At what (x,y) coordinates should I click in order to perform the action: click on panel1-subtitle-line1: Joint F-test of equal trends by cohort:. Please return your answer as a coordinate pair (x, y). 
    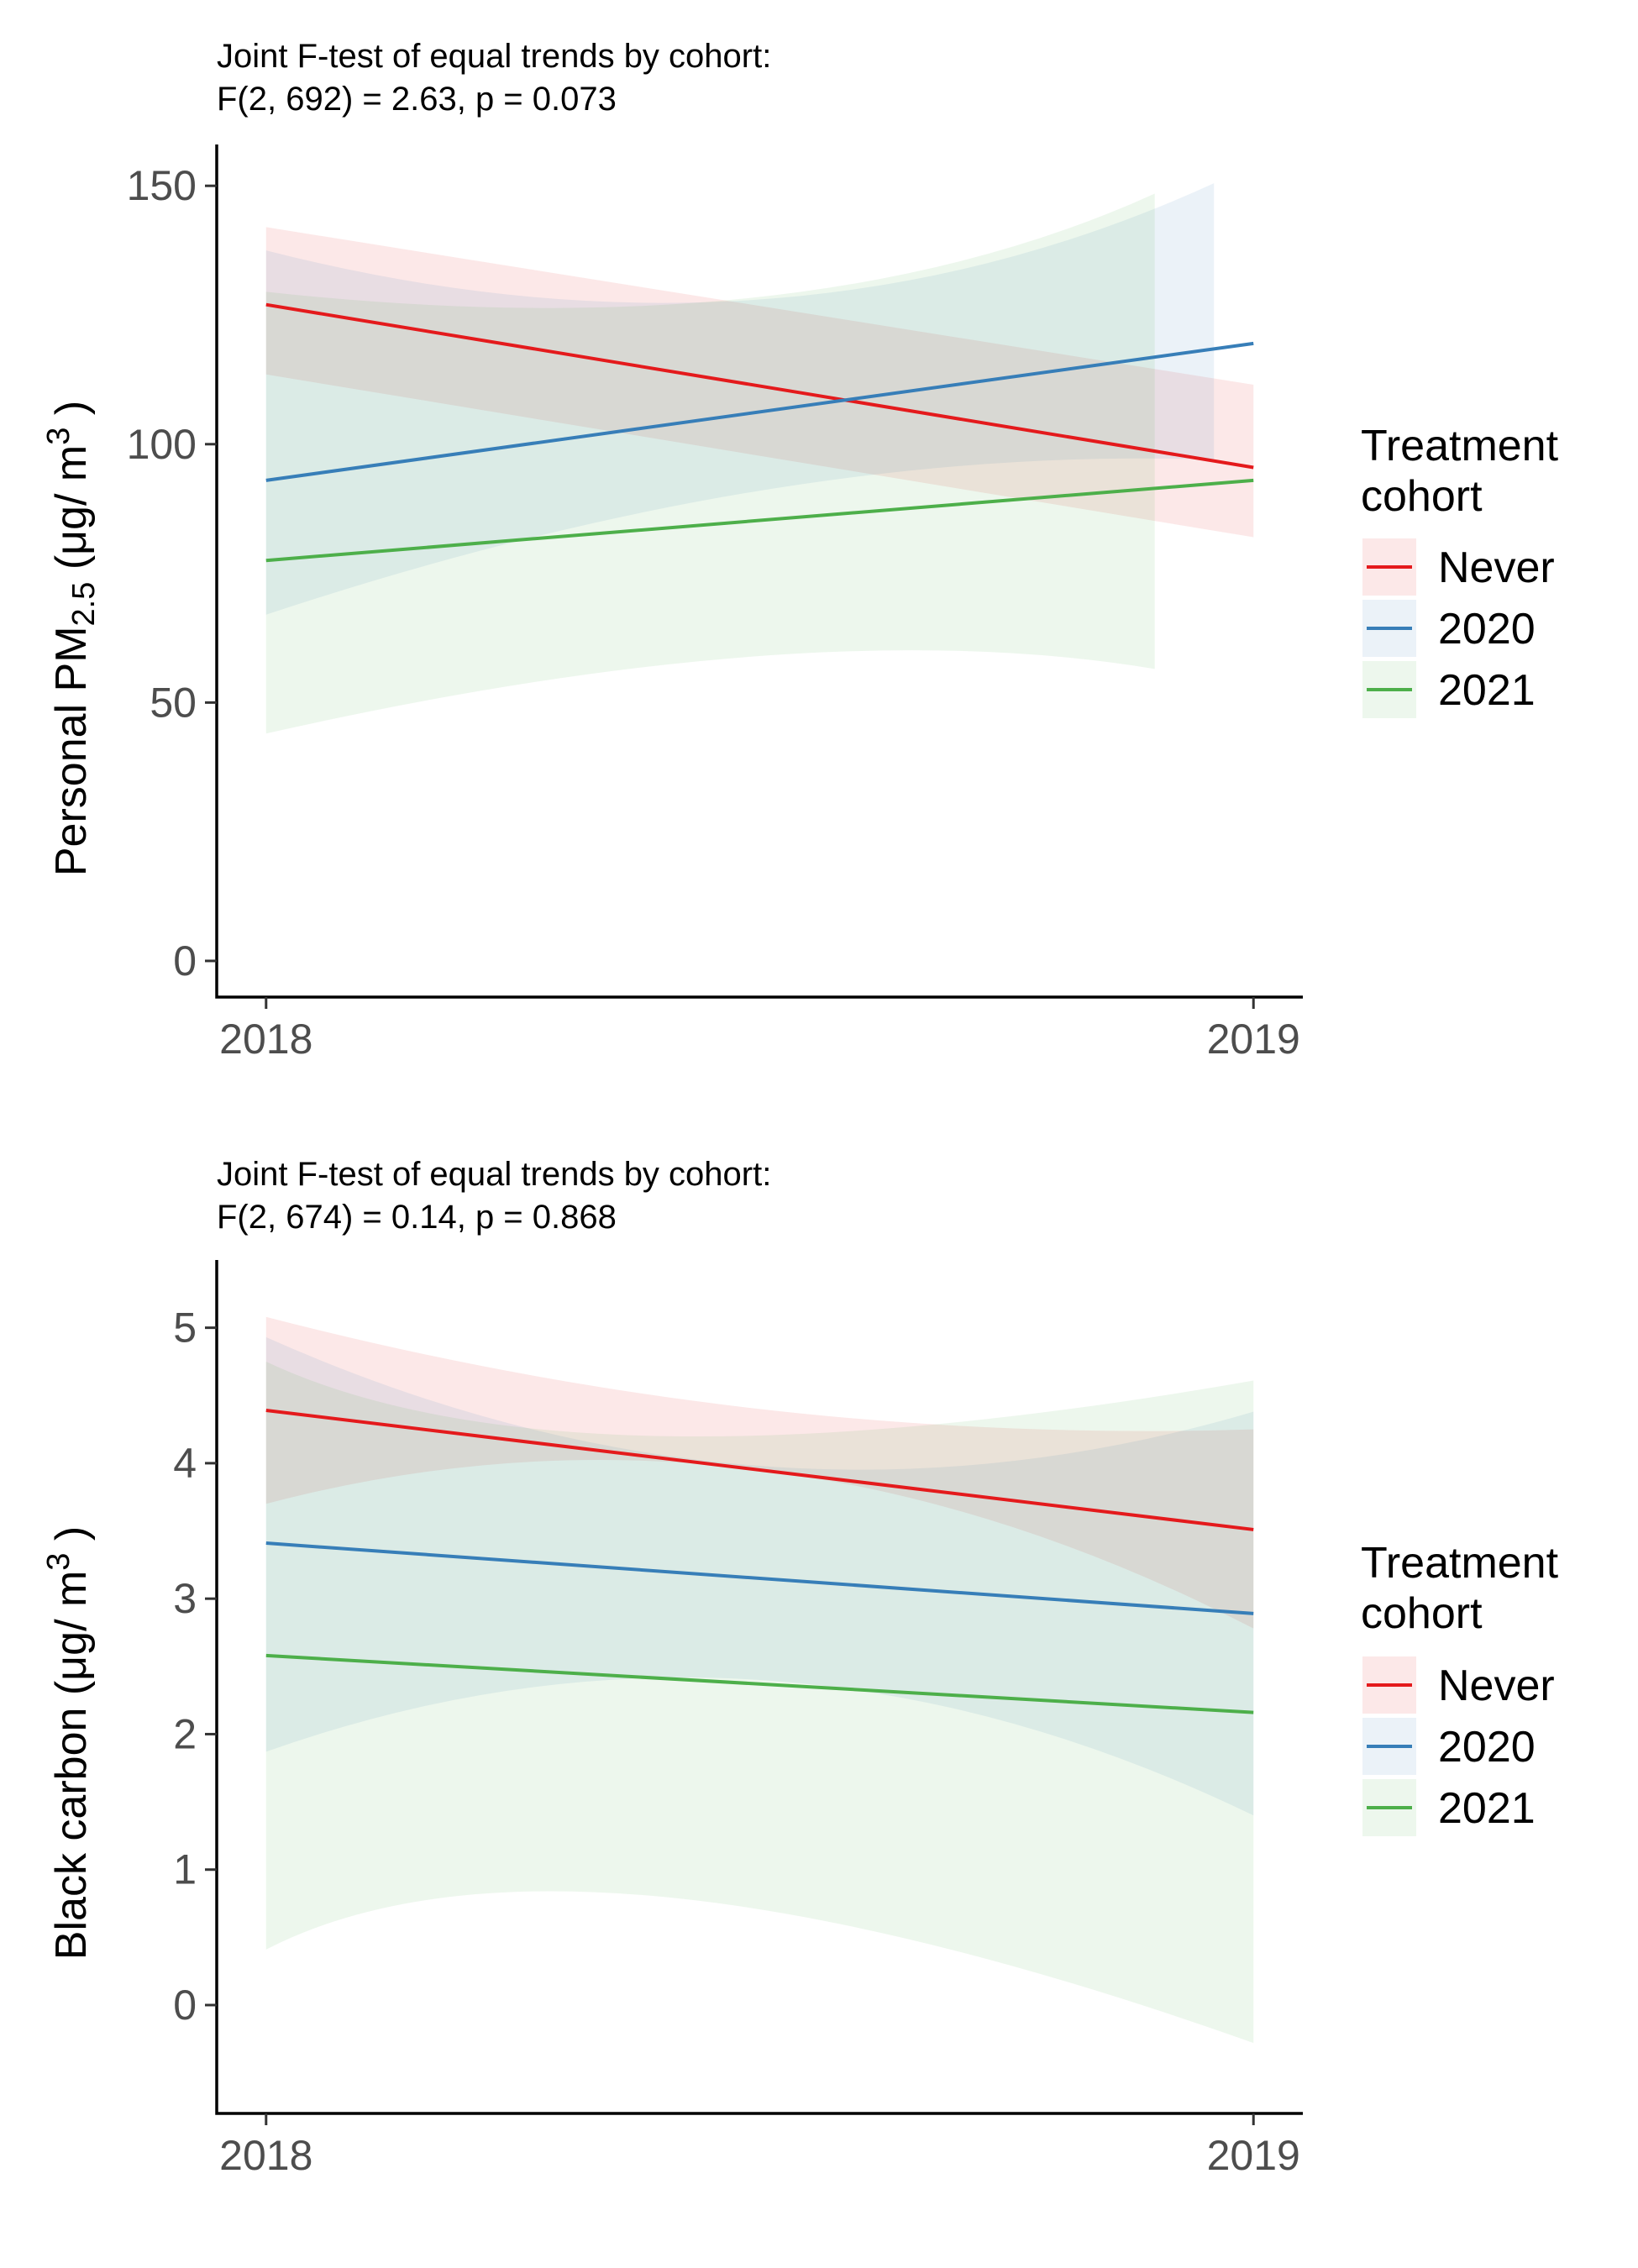
    Looking at the image, I should click on (494, 56).